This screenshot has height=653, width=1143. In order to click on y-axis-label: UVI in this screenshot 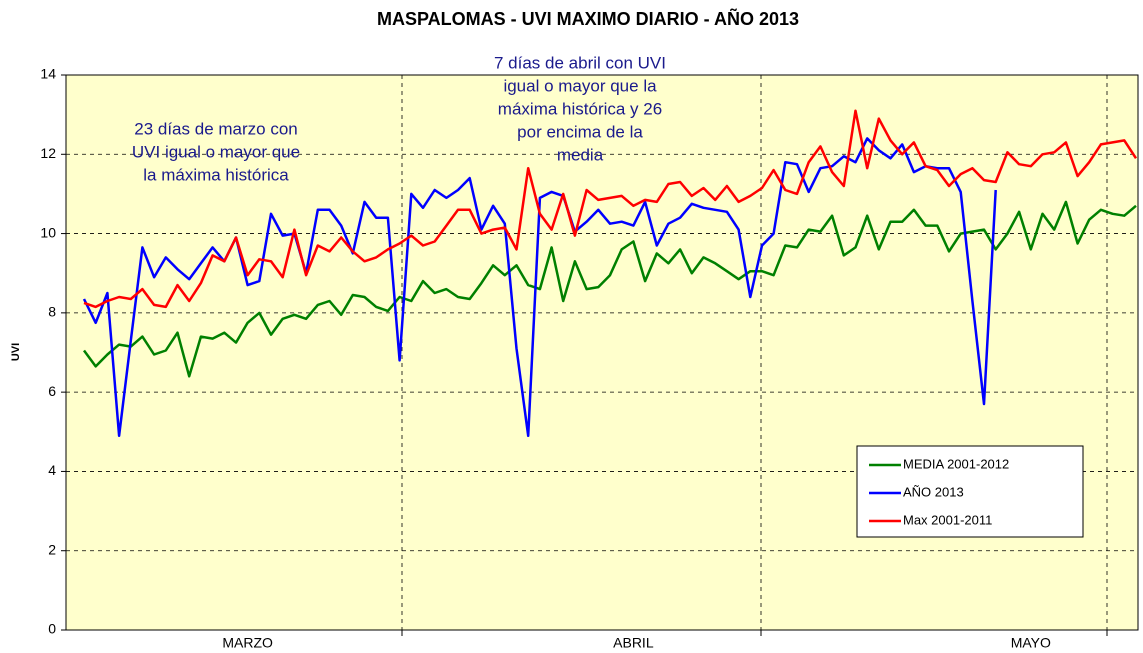, I will do `click(16, 352)`.